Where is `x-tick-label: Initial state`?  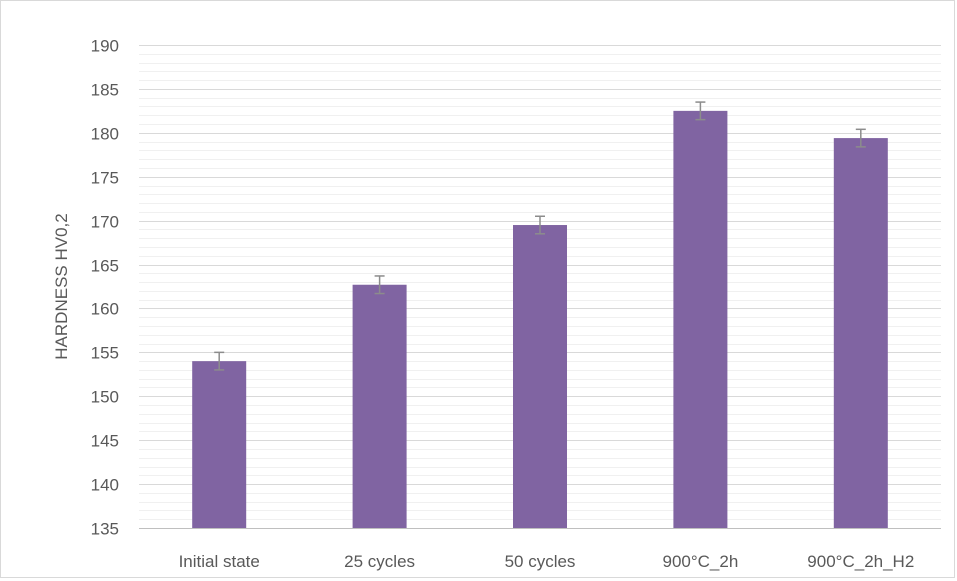 x-tick-label: Initial state is located at coordinates (219, 561).